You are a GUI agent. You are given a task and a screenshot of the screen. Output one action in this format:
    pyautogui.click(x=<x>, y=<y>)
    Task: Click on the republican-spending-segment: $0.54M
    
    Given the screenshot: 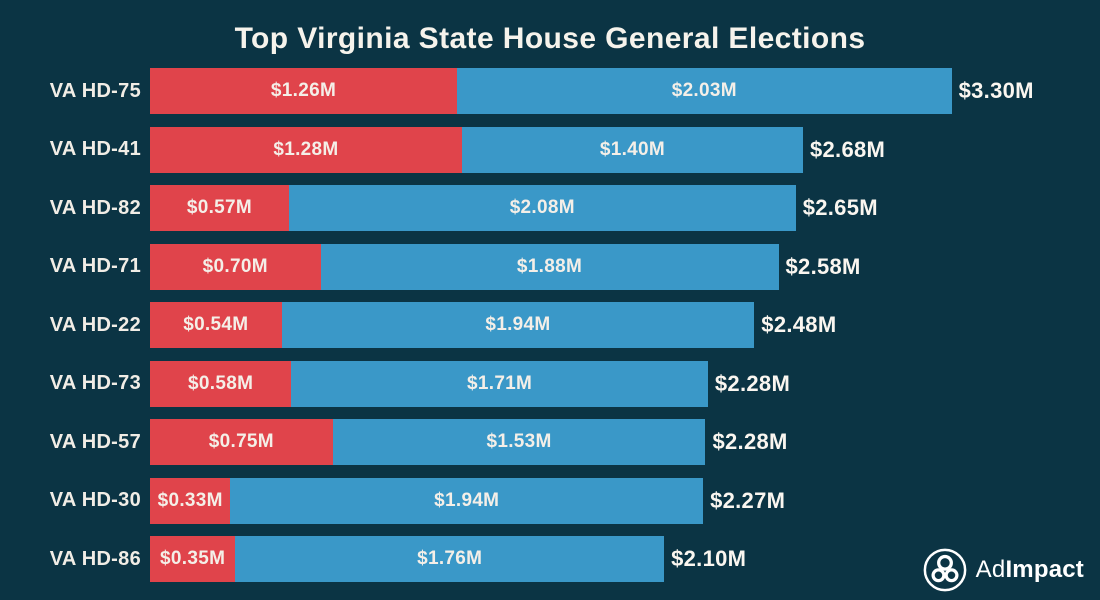 What is the action you would take?
    pyautogui.click(x=216, y=325)
    